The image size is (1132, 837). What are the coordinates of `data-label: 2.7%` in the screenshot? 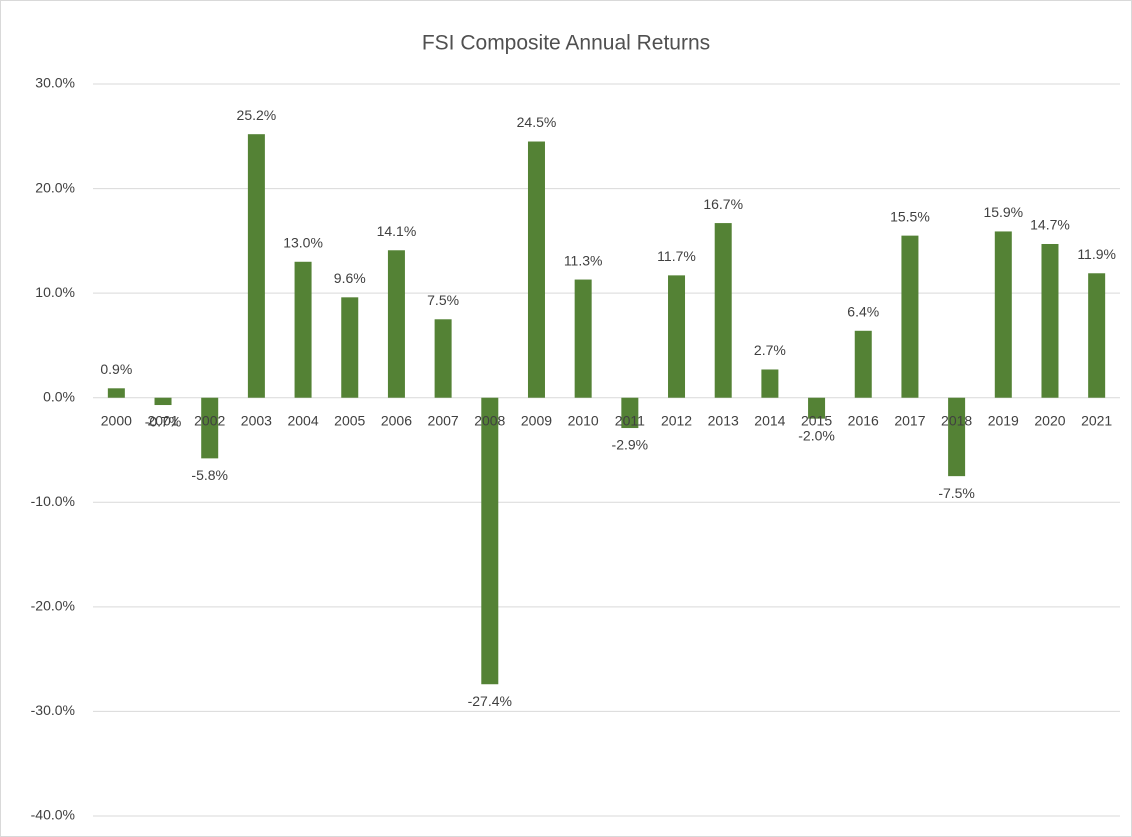 It's located at (770, 350).